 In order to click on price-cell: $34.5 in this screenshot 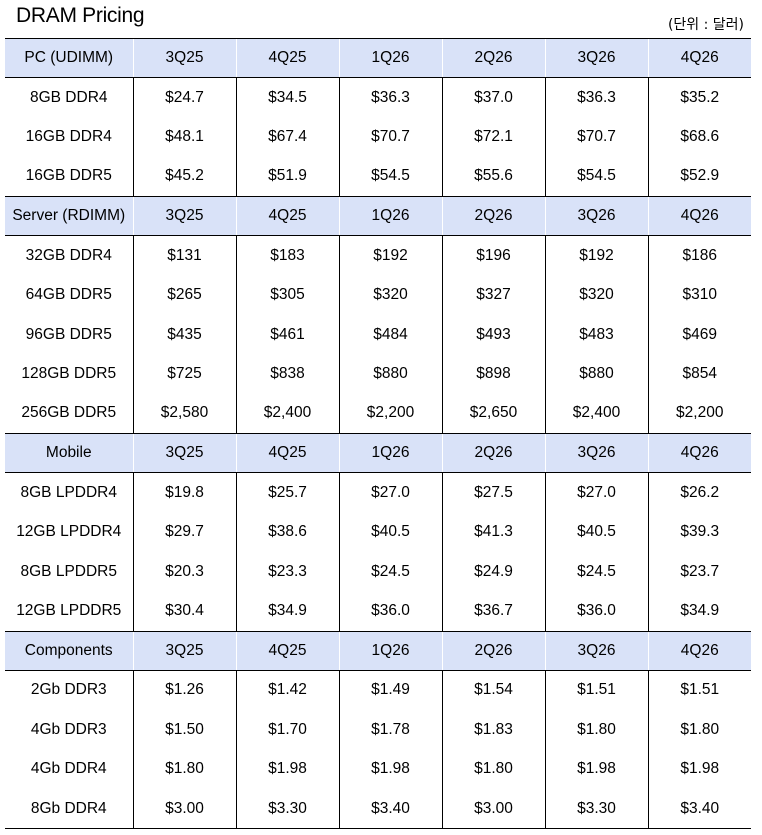, I will do `click(287, 97)`.